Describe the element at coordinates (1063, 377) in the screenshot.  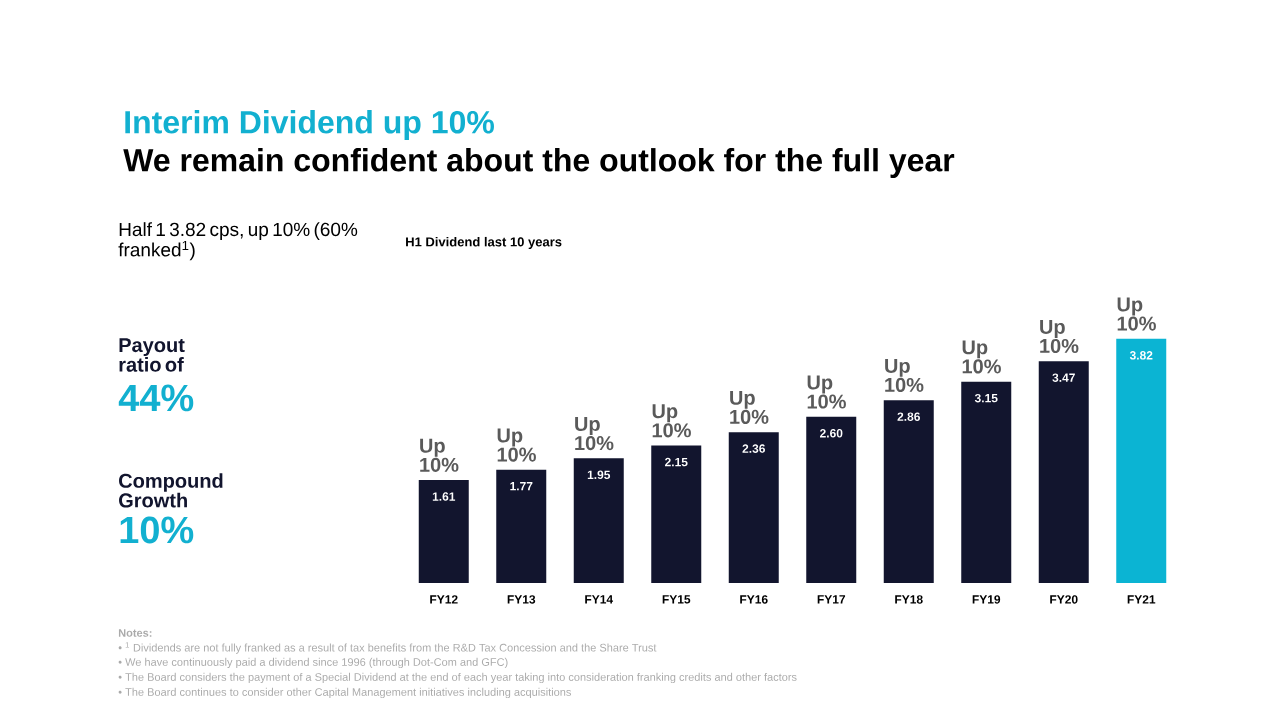
I see `data-label: 3.47` at that location.